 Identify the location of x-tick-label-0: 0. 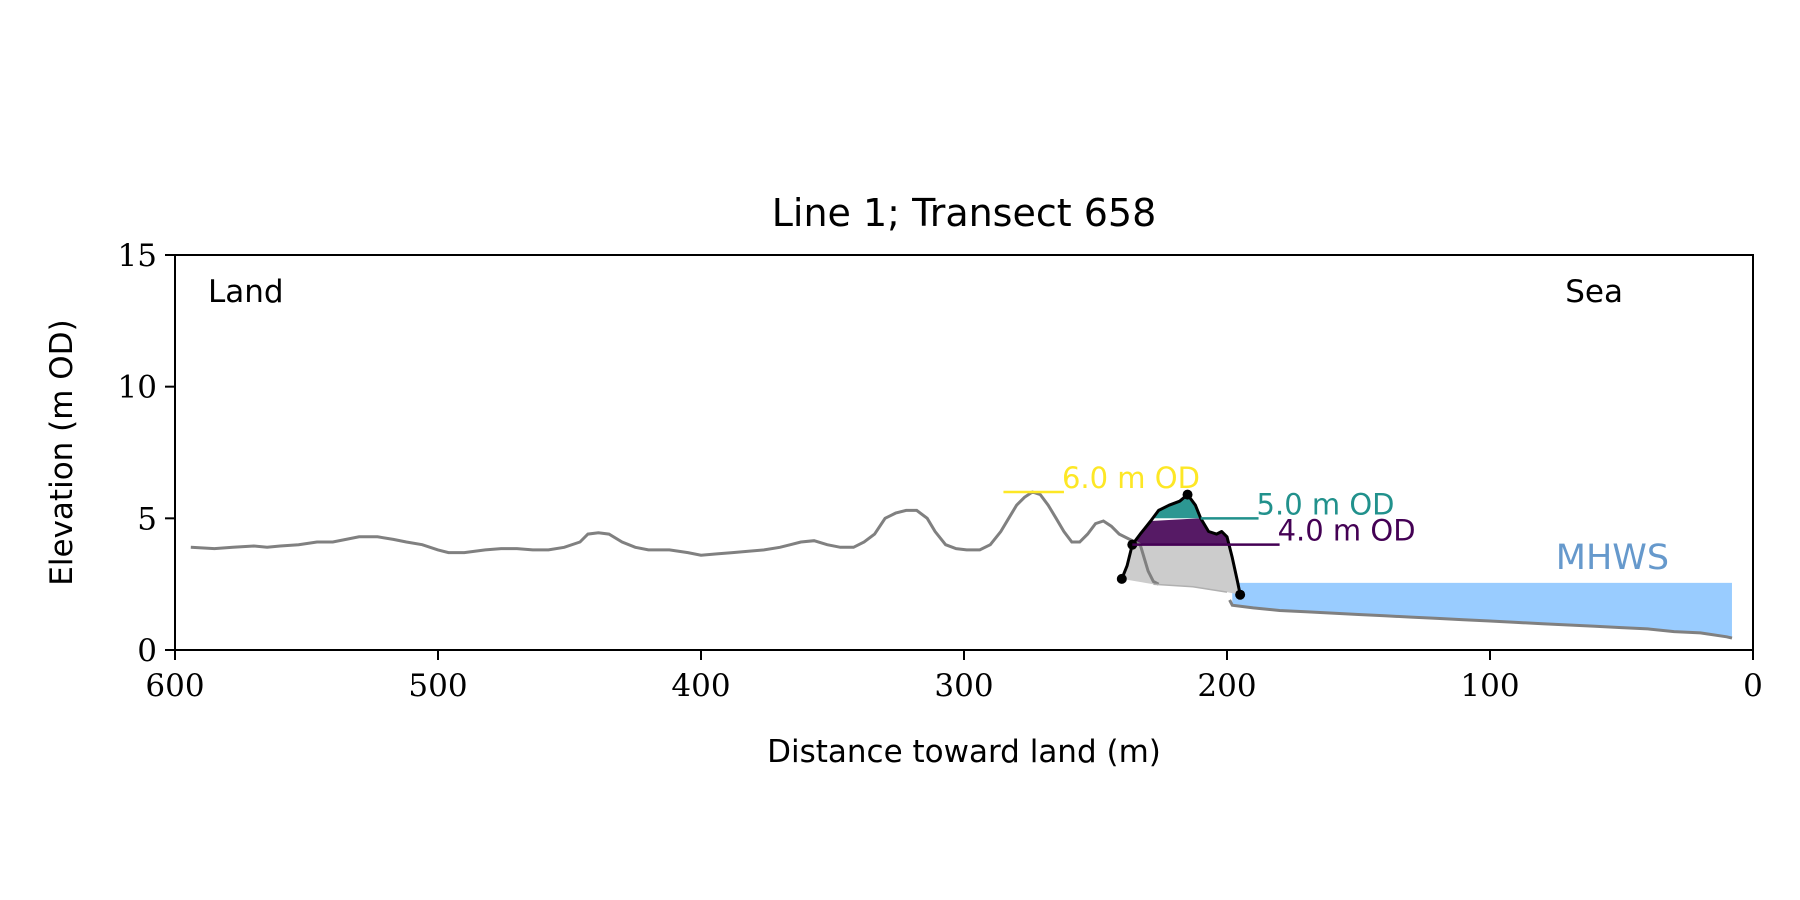
(1753, 686).